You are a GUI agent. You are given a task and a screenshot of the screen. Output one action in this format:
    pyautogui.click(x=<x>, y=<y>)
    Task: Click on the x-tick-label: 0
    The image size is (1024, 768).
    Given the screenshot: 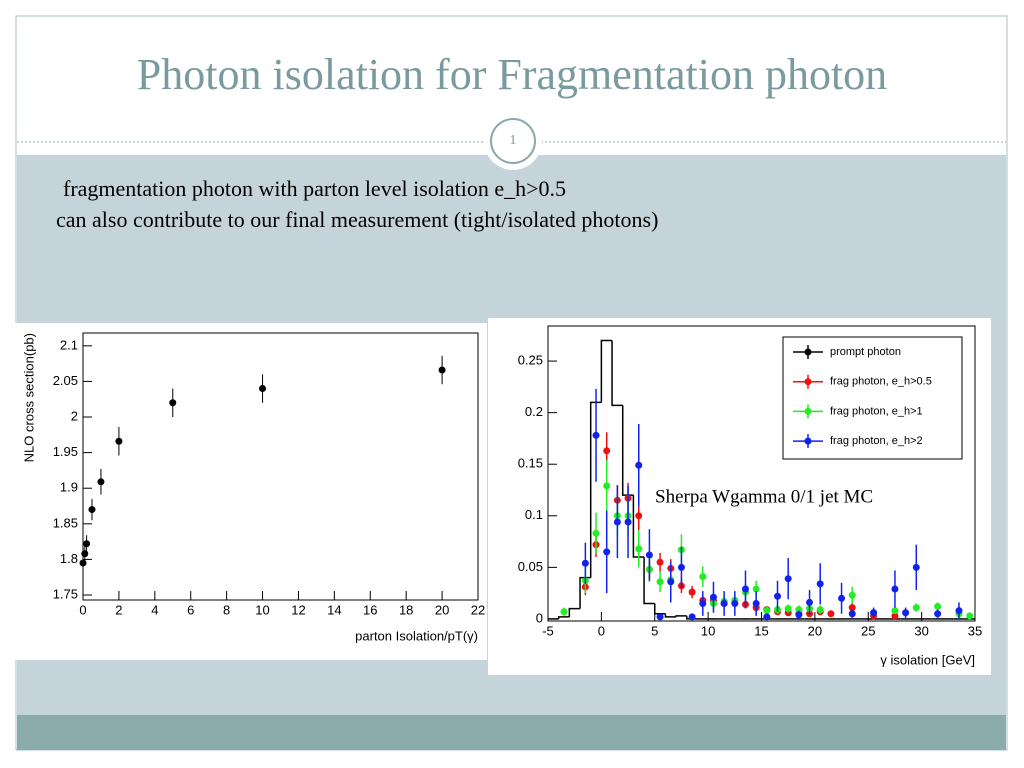 What is the action you would take?
    pyautogui.click(x=82, y=609)
    